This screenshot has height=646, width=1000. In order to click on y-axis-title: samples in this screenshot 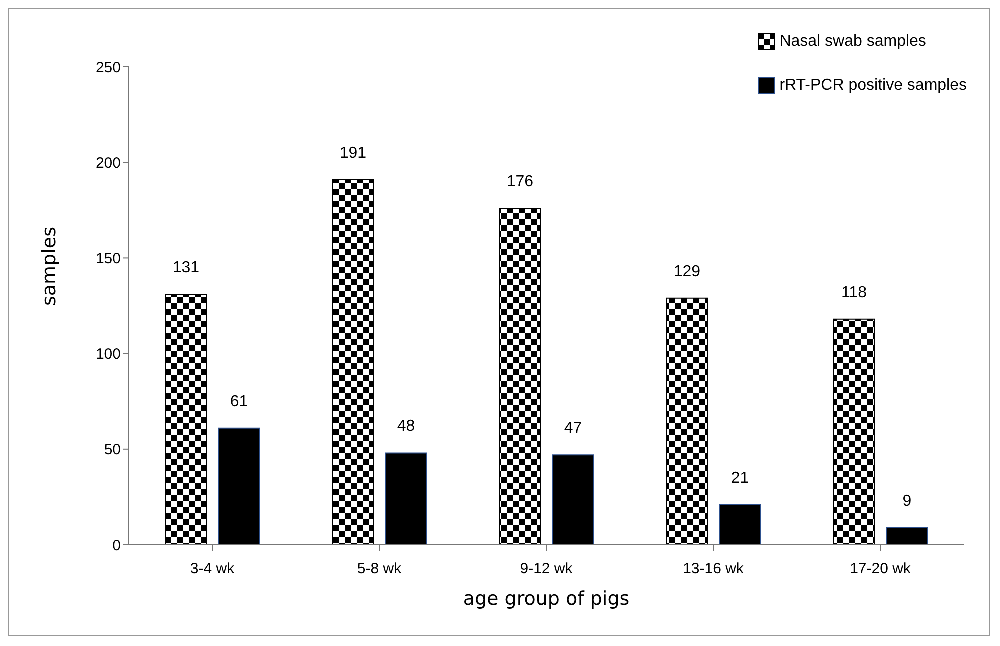, I will do `click(49, 266)`.